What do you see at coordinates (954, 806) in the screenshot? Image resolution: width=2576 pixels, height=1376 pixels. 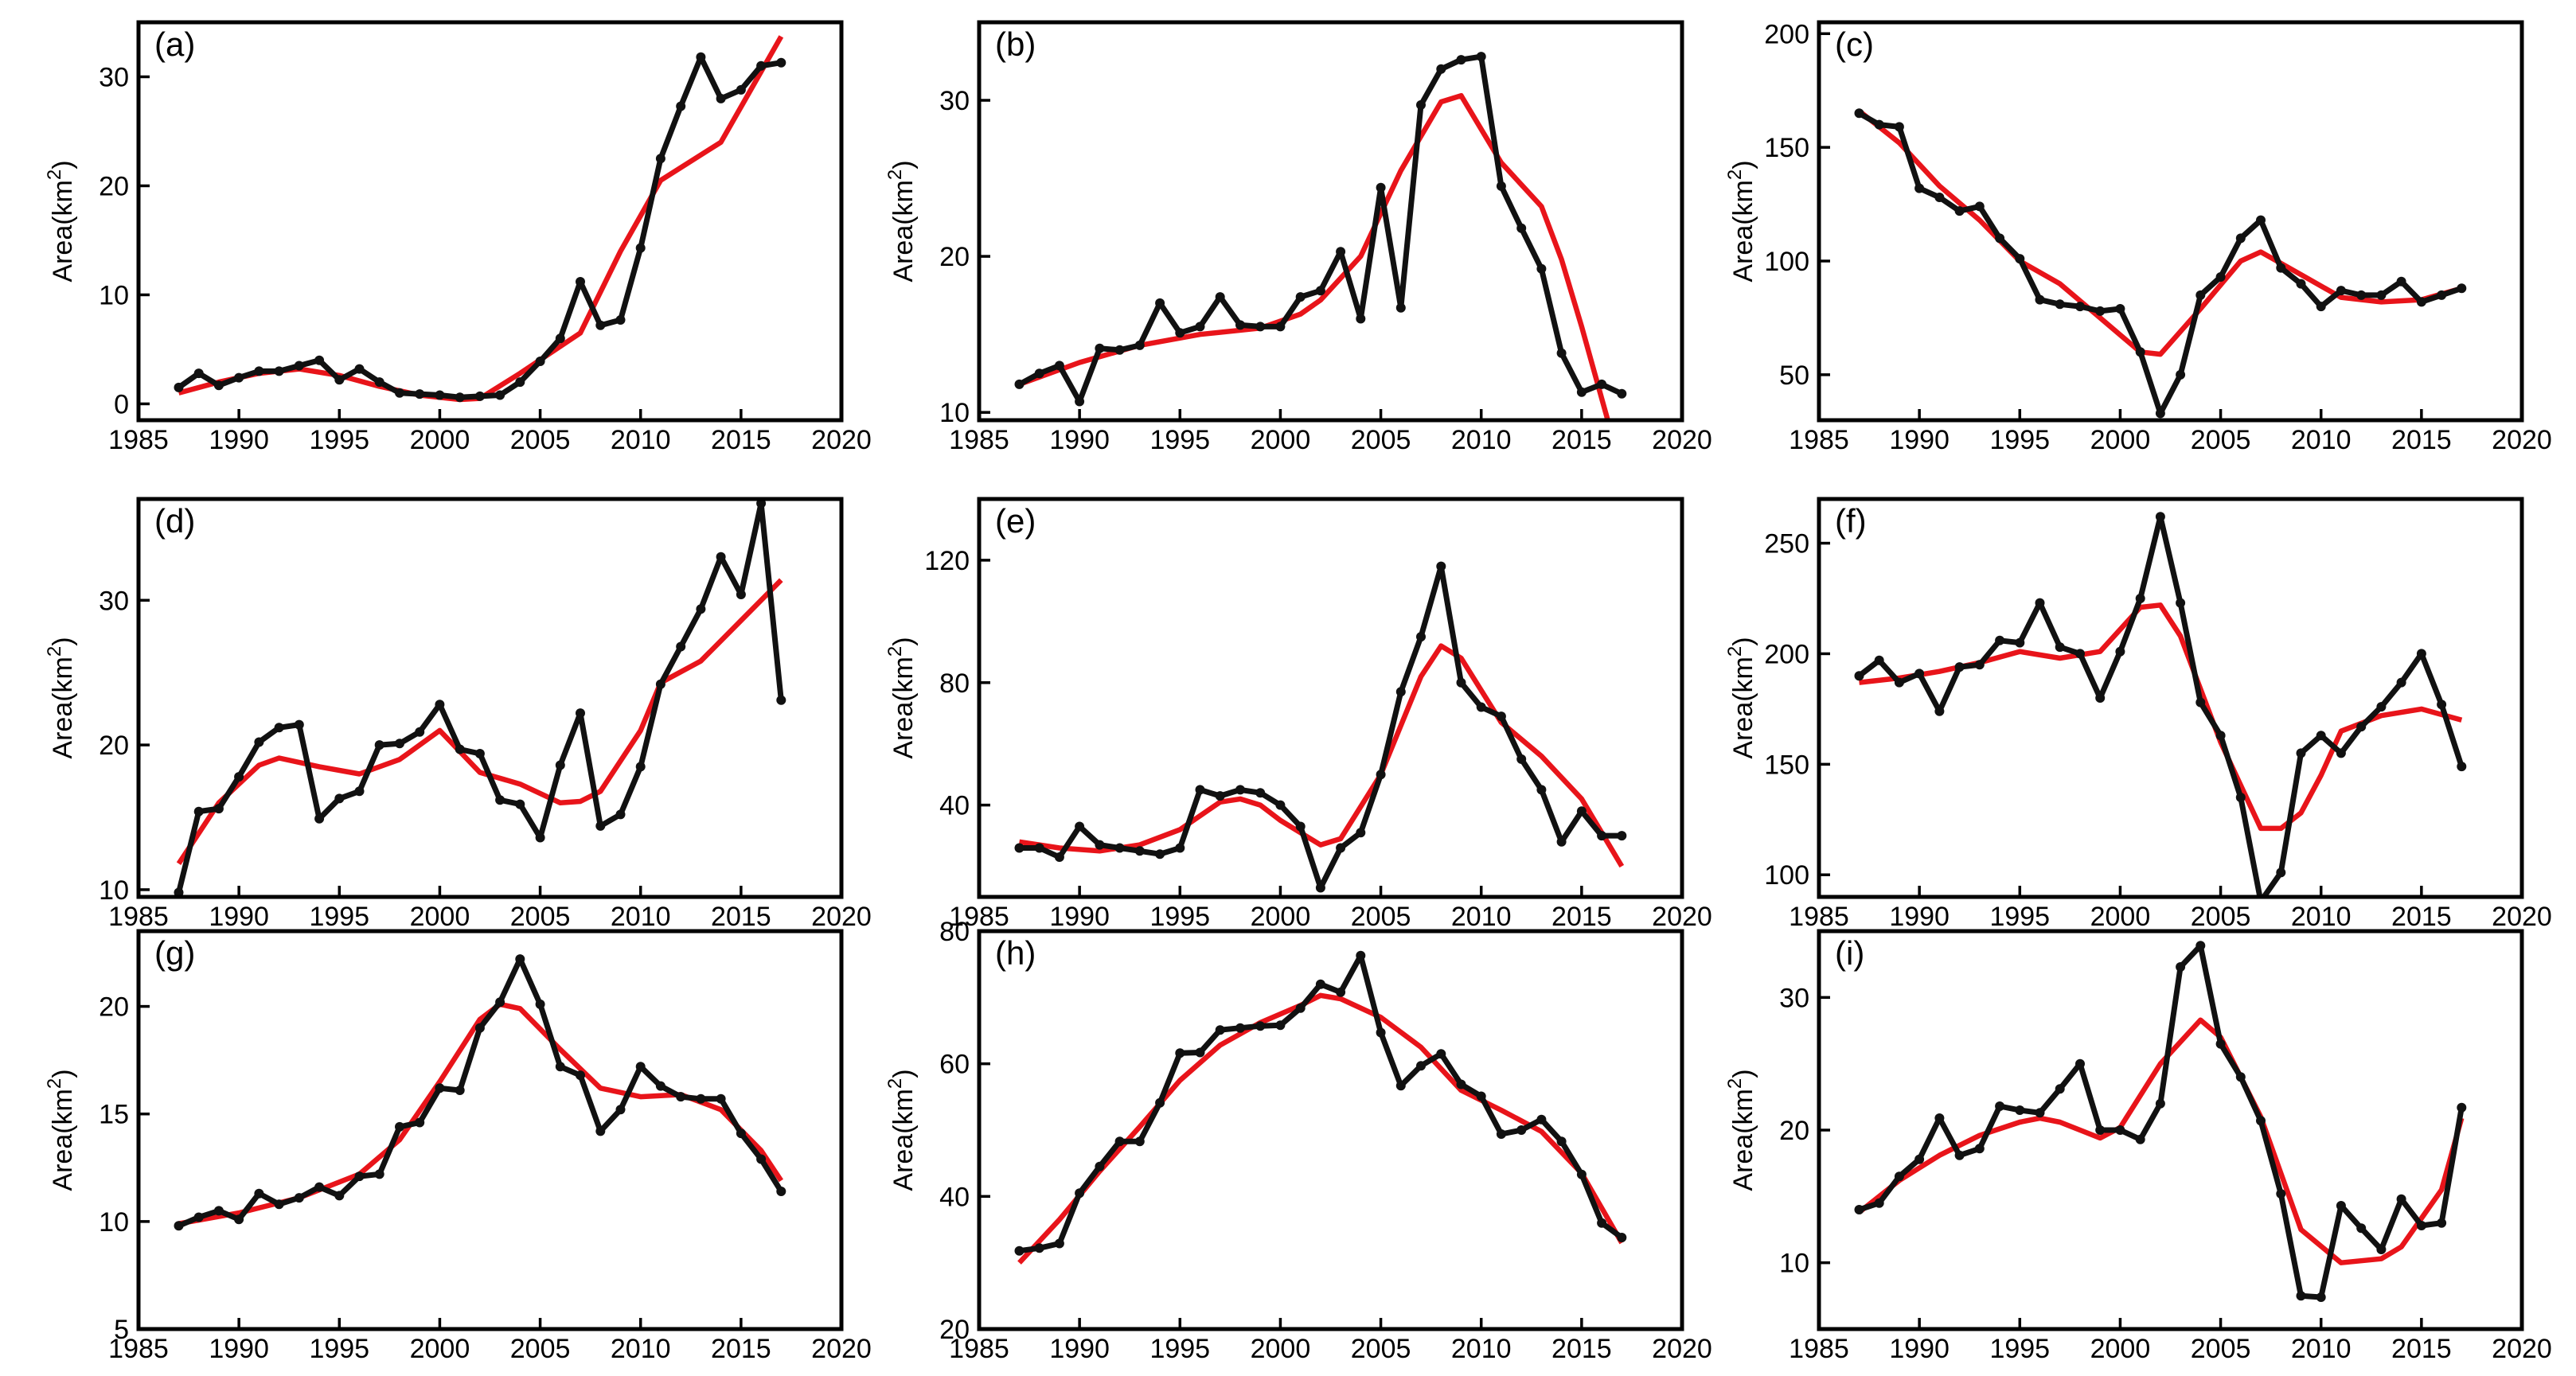 I see `y-tick-label: 40` at bounding box center [954, 806].